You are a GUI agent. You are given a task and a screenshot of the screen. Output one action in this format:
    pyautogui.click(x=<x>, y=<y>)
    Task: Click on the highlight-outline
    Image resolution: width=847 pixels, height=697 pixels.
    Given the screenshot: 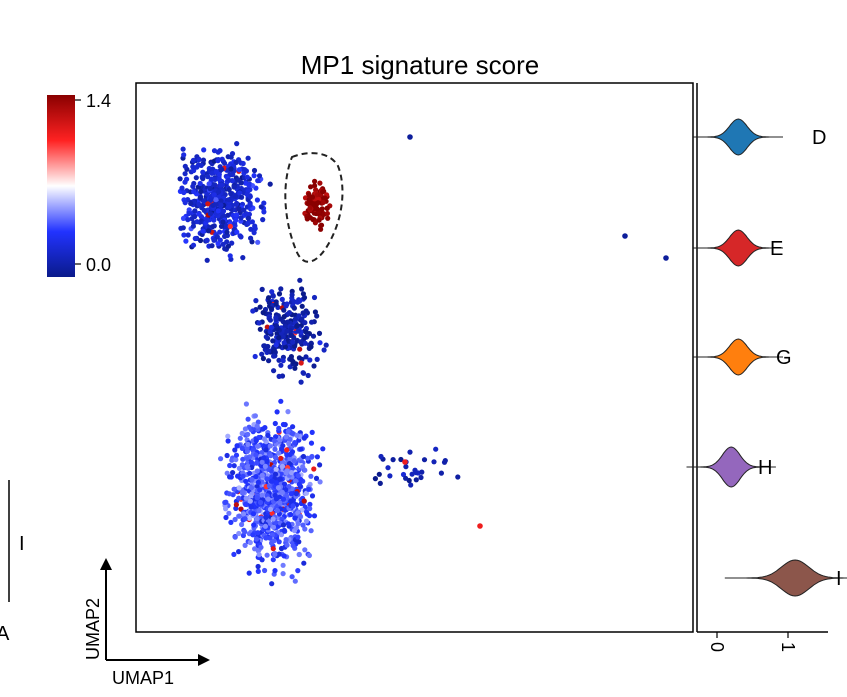 What is the action you would take?
    pyautogui.click(x=314, y=207)
    